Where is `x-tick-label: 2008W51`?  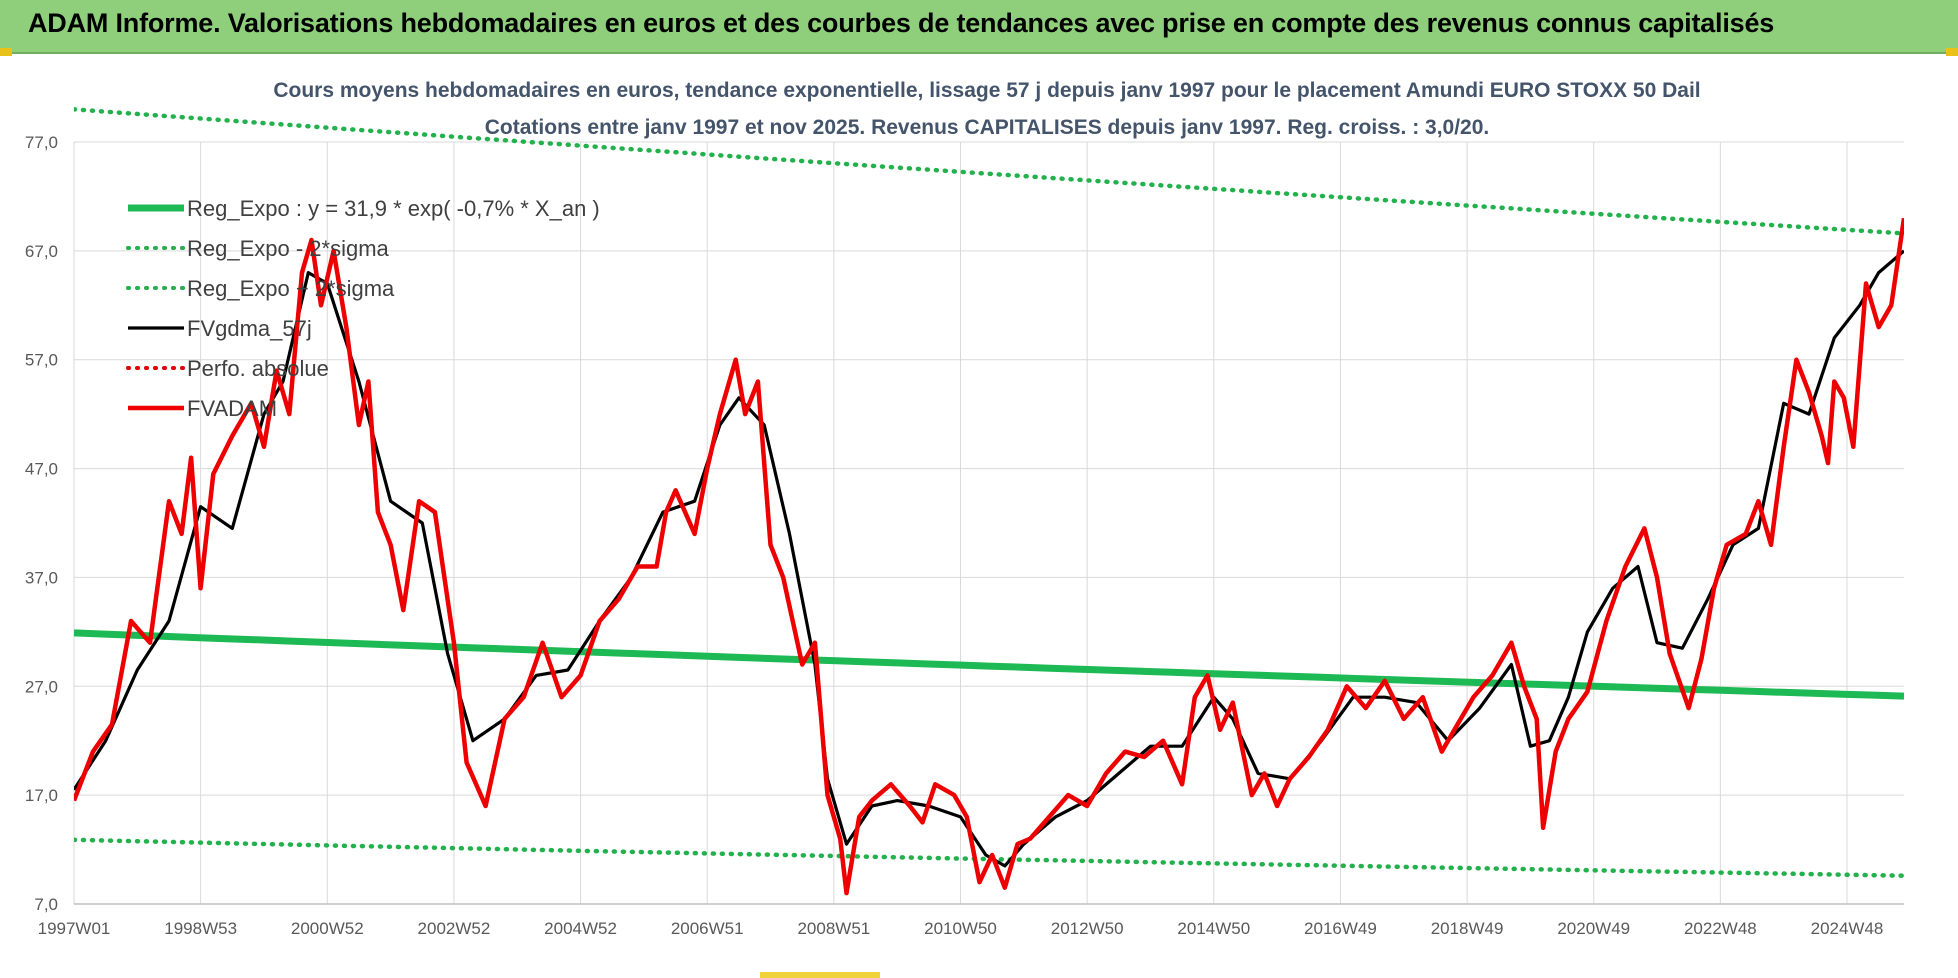
x-tick-label: 2008W51 is located at coordinates (833, 928).